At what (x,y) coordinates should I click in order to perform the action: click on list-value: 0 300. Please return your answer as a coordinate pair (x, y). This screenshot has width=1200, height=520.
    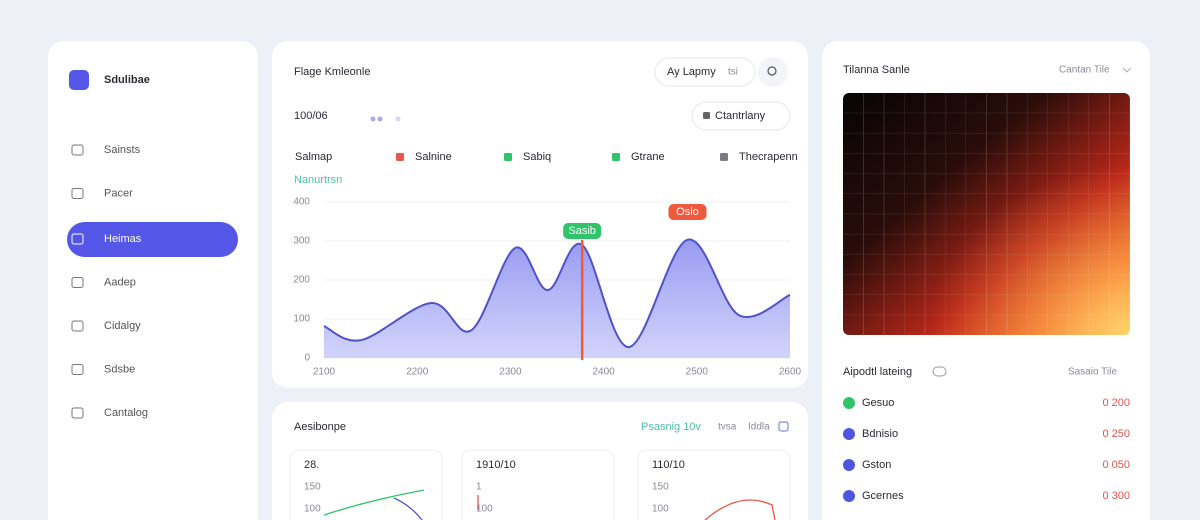
    Looking at the image, I should click on (1116, 496).